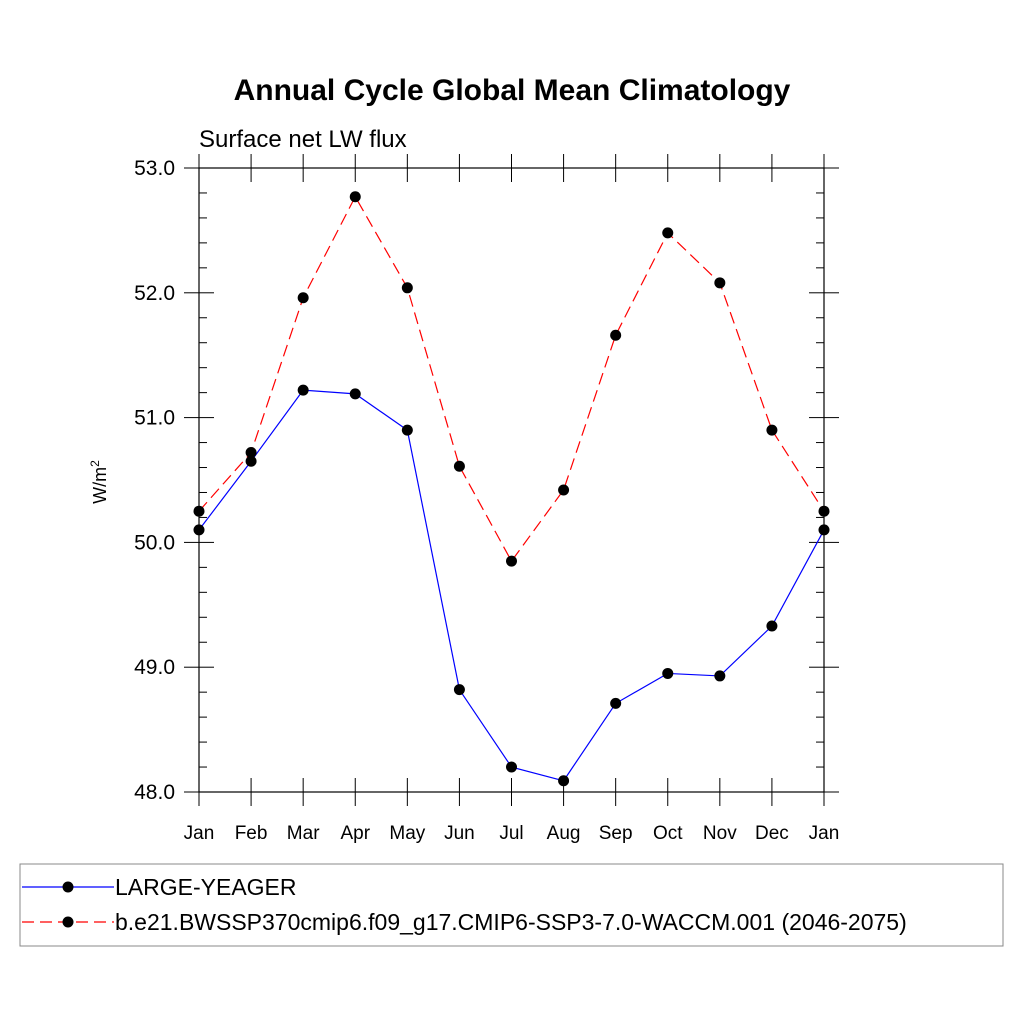  I want to click on y-tick-label: 52.0, so click(154, 293).